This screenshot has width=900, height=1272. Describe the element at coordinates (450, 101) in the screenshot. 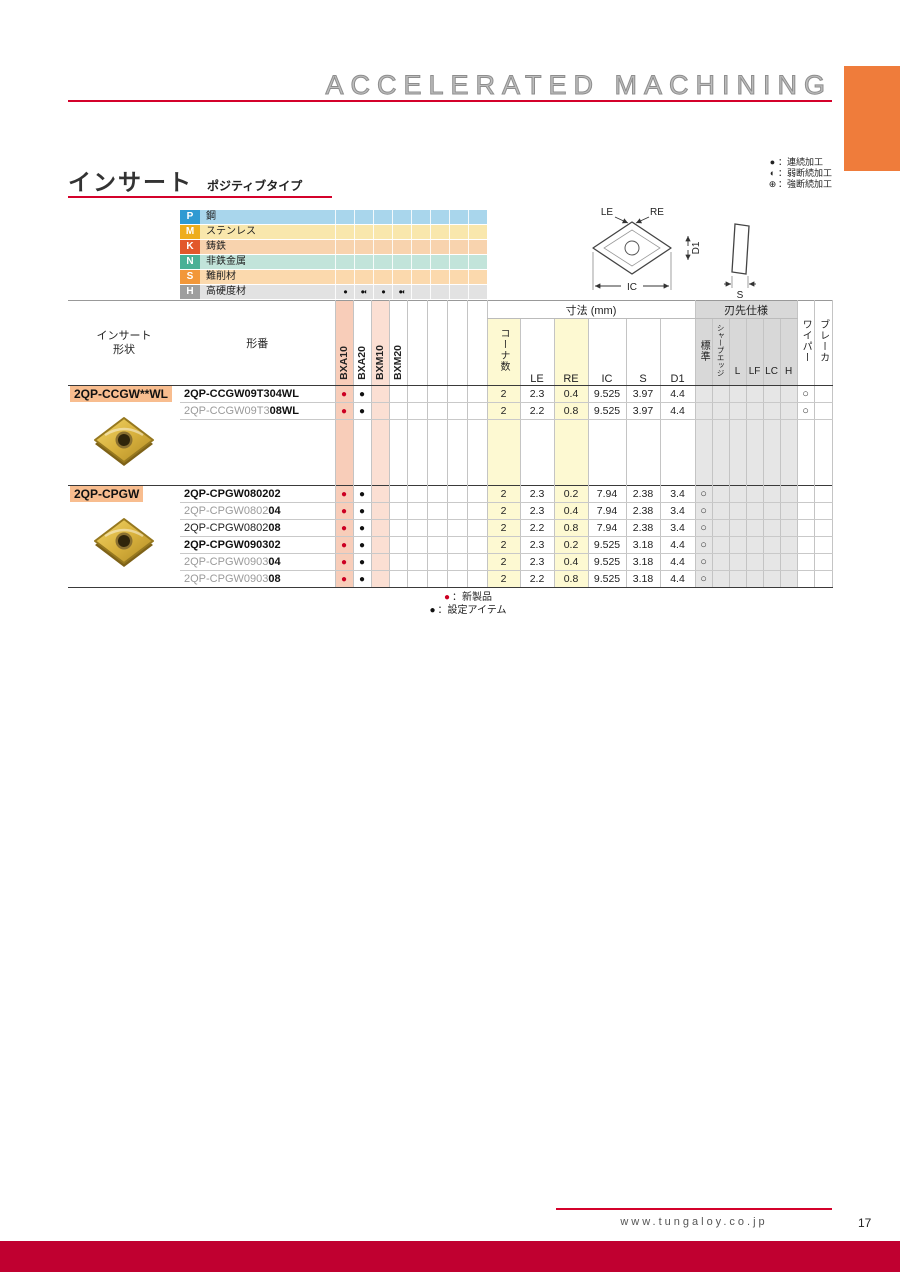

I see `header-divider` at that location.